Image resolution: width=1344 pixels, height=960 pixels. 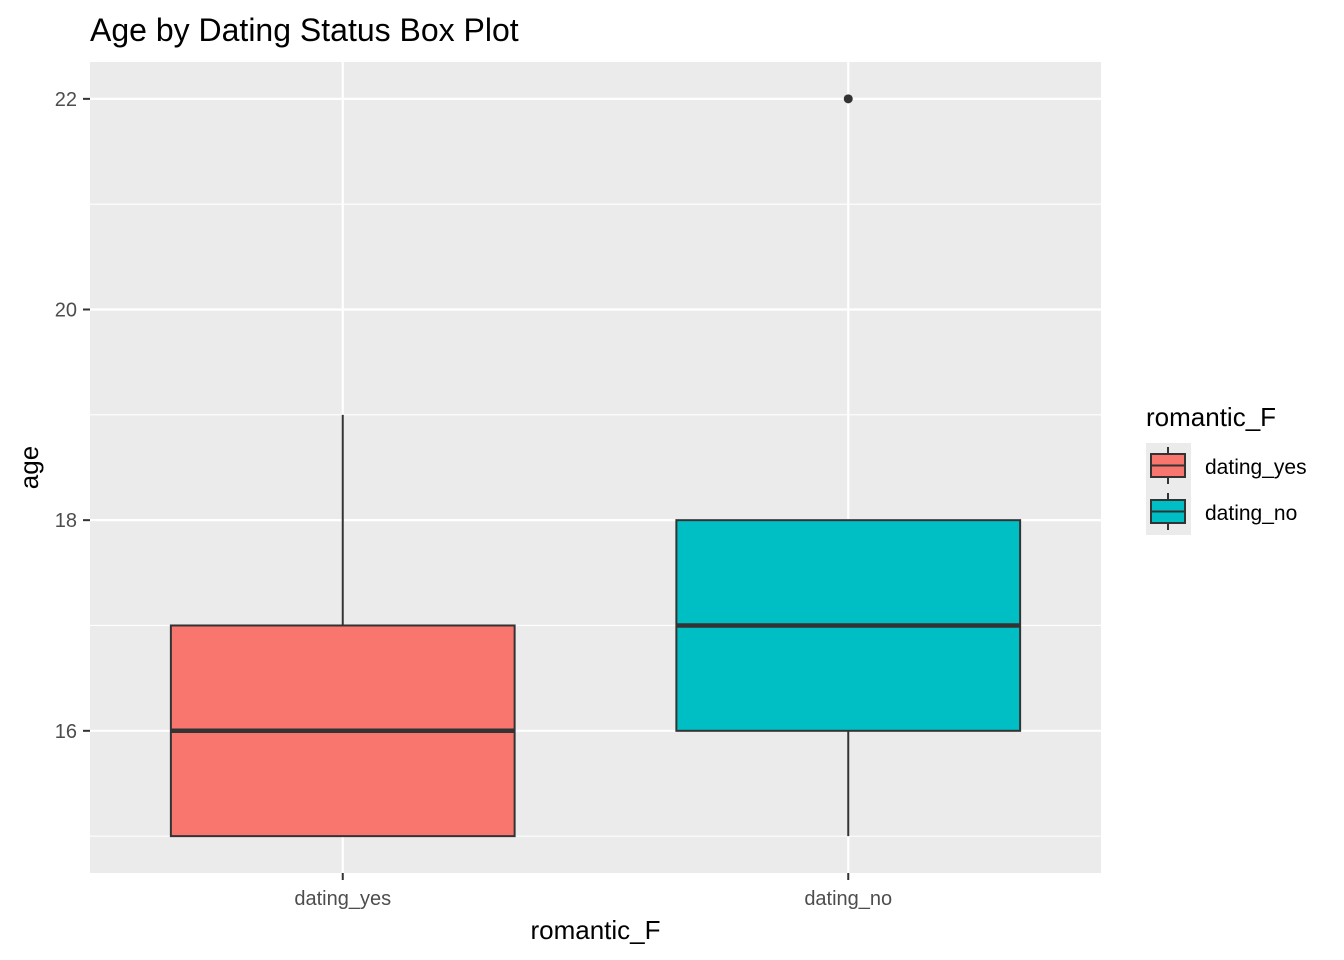 I want to click on y-tick-label: 18, so click(x=66, y=521).